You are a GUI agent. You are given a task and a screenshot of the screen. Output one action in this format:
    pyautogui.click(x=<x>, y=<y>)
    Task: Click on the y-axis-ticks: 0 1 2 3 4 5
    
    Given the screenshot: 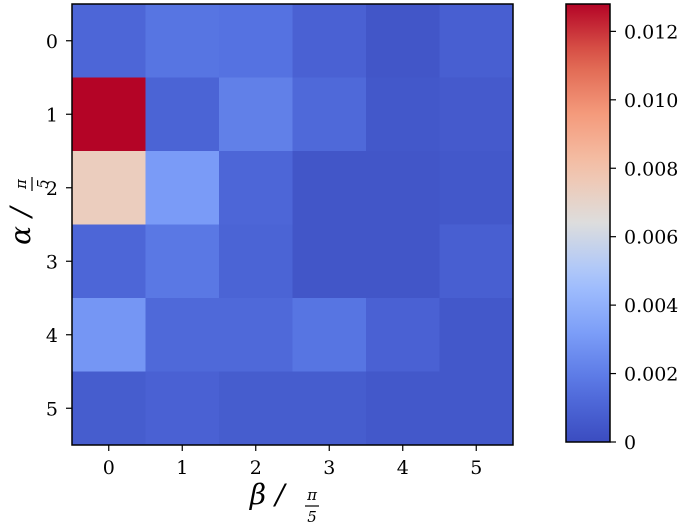 What is the action you would take?
    pyautogui.click(x=59, y=225)
    